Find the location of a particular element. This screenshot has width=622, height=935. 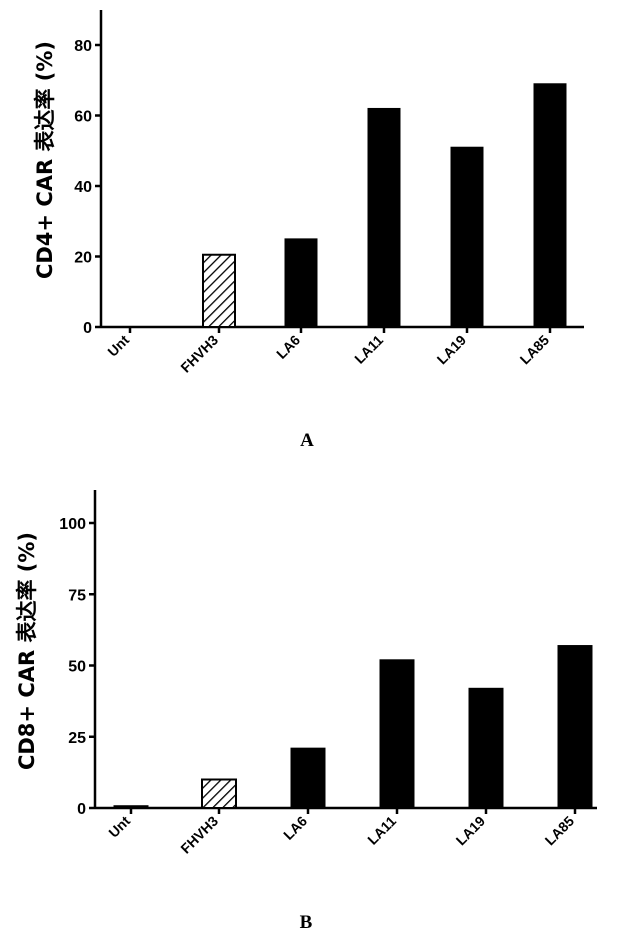

y-axis-label: CD4+ CAR 表达率 (%) is located at coordinates (45, 160).